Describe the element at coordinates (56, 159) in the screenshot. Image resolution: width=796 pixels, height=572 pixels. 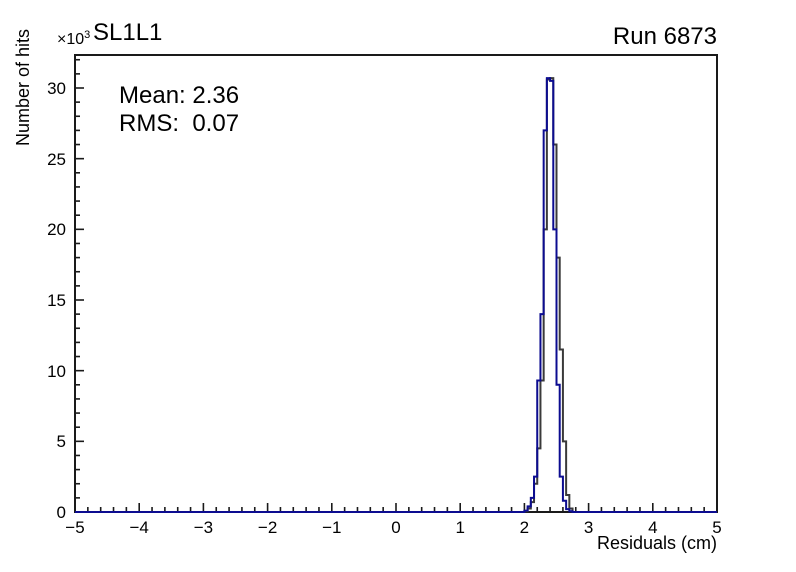
I see `y-tick-label: 25` at that location.